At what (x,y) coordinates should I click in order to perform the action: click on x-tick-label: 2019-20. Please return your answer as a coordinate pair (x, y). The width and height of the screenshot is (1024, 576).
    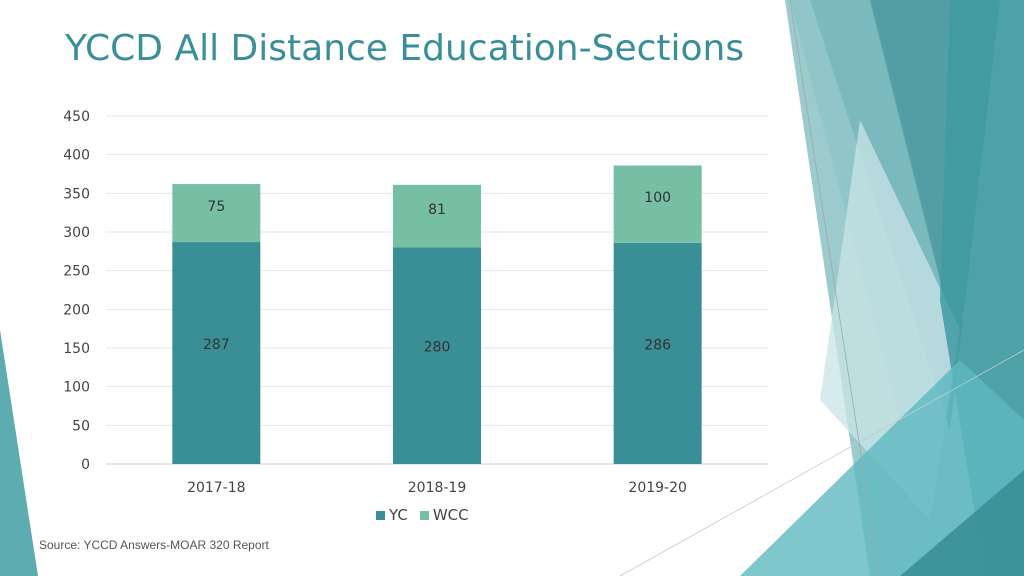
    Looking at the image, I should click on (657, 488).